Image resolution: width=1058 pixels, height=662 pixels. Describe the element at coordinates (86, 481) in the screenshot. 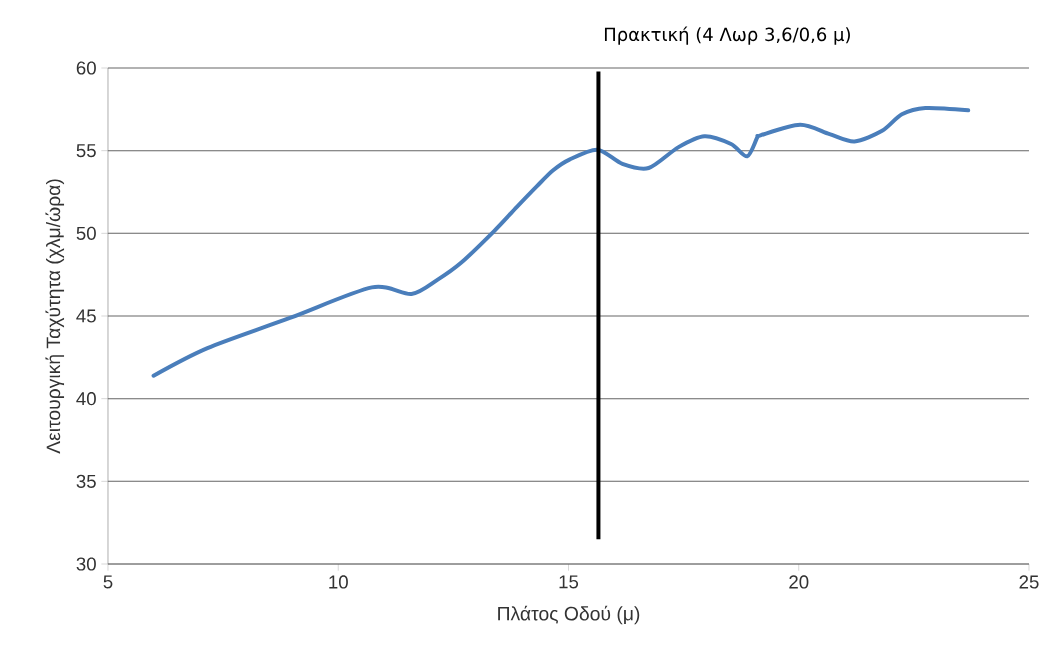

I see `y-tick-label: 35` at that location.